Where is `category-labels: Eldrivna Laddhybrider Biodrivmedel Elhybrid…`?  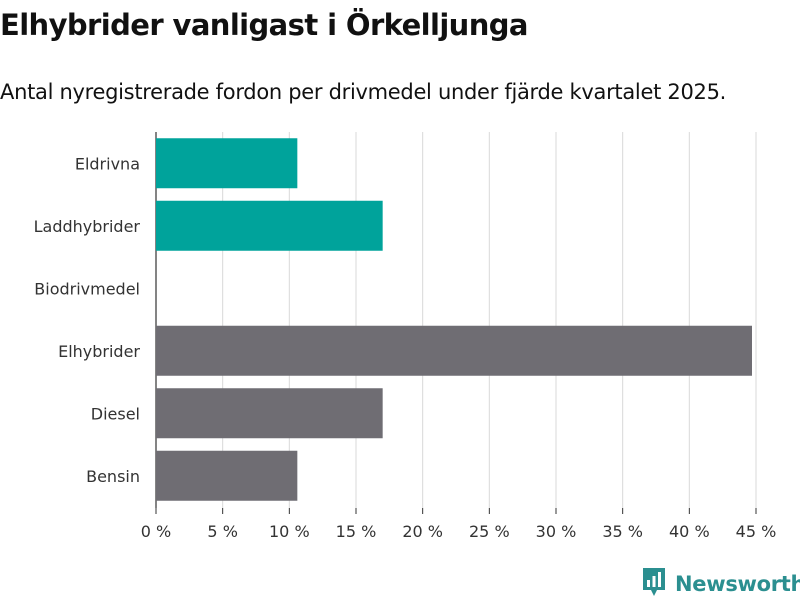 category-labels: Eldrivna Laddhybrider Biodrivmedel Elhybrid… is located at coordinates (87, 320).